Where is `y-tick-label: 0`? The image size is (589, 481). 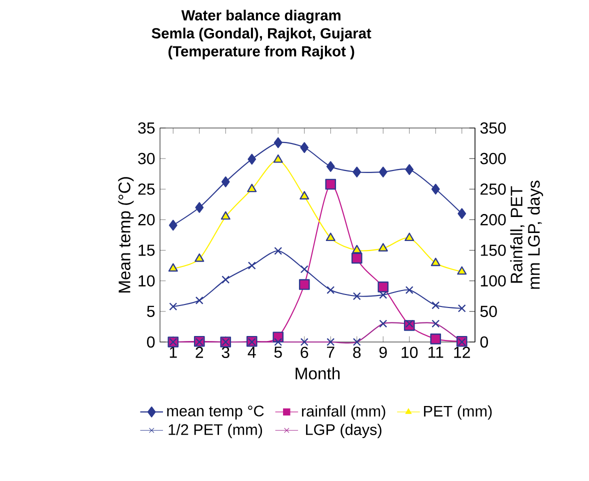 y-tick-label: 0 is located at coordinates (151, 342).